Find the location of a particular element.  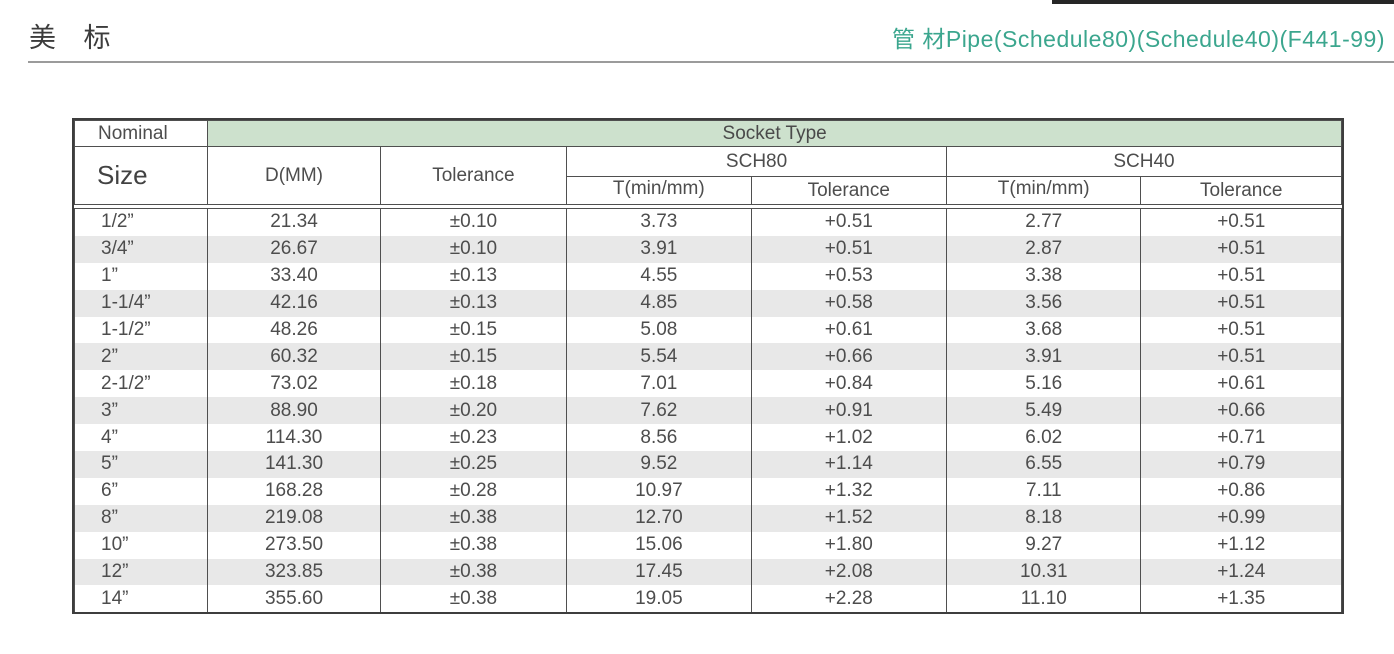

top-edge-rule is located at coordinates (1223, 2).